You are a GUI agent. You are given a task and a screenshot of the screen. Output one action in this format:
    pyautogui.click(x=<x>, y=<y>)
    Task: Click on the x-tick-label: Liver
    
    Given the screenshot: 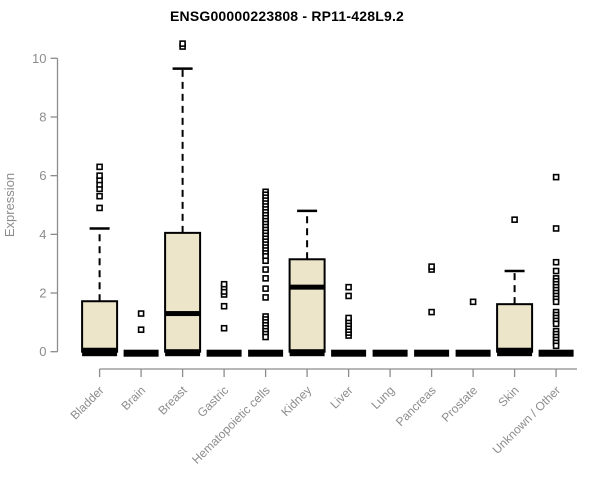 What is the action you would take?
    pyautogui.click(x=341, y=397)
    